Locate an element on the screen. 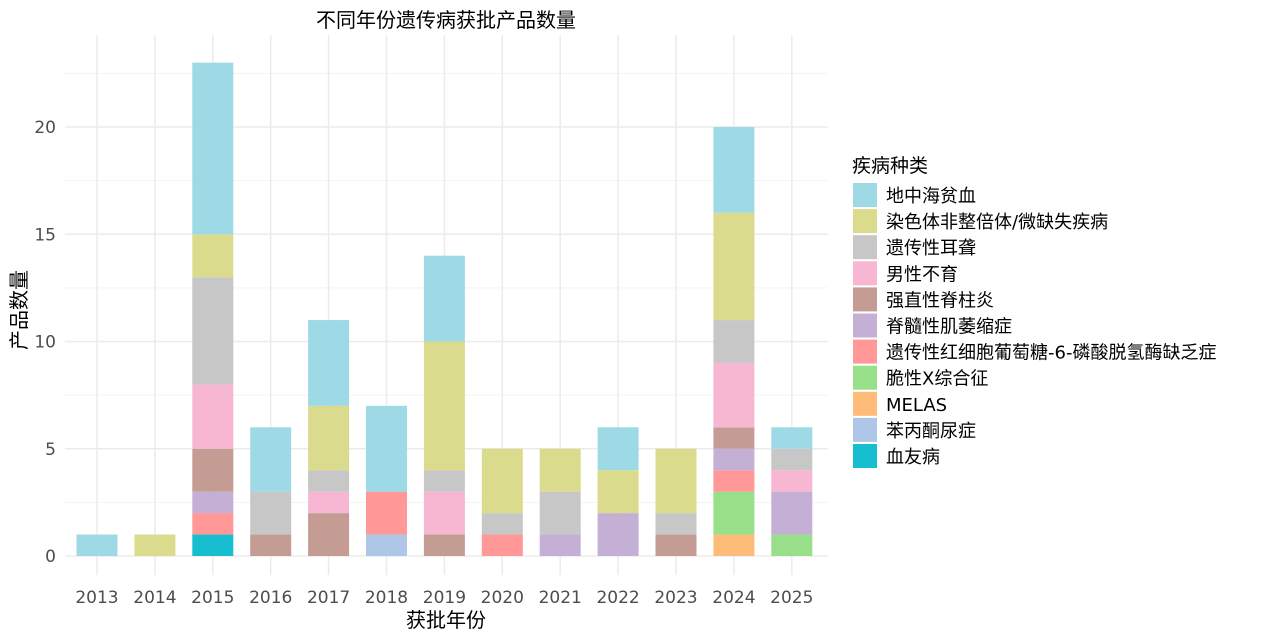 Image resolution: width=1280 pixels, height=644 pixels. chart-title: 不同年份遗传病获批产品数量 is located at coordinates (446, 20).